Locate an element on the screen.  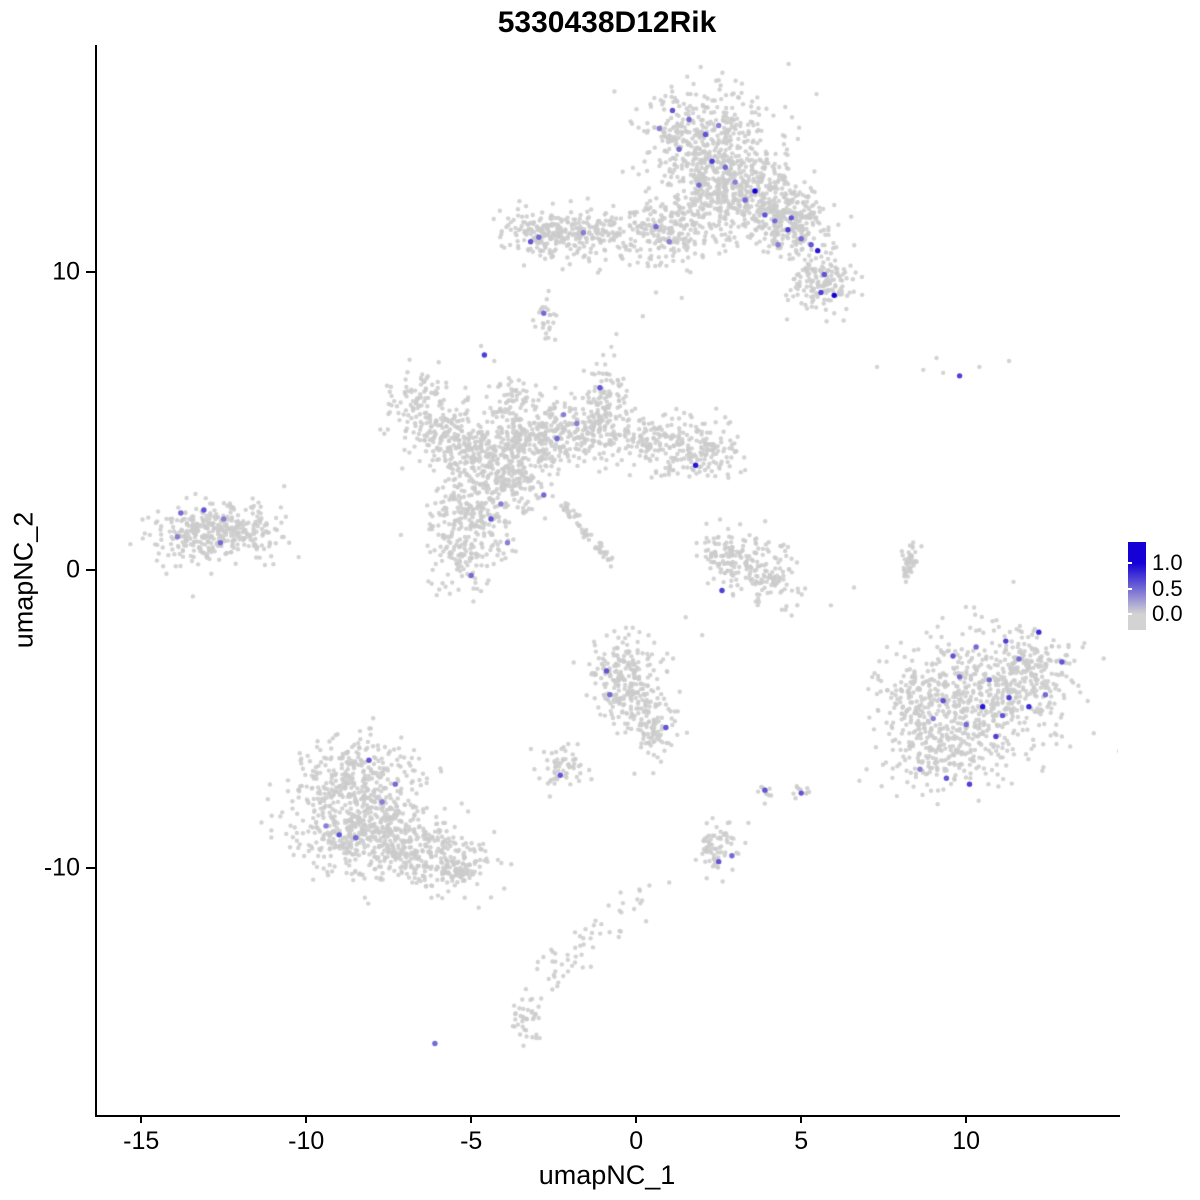
y-tick-label: 10 is located at coordinates (66, 271).